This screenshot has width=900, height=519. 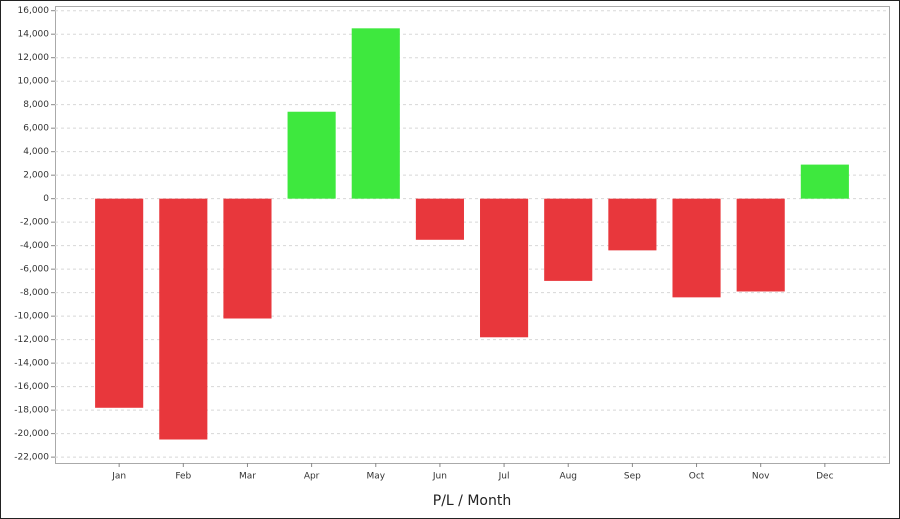 I want to click on y-tick-label: 4,000, so click(x=36, y=152).